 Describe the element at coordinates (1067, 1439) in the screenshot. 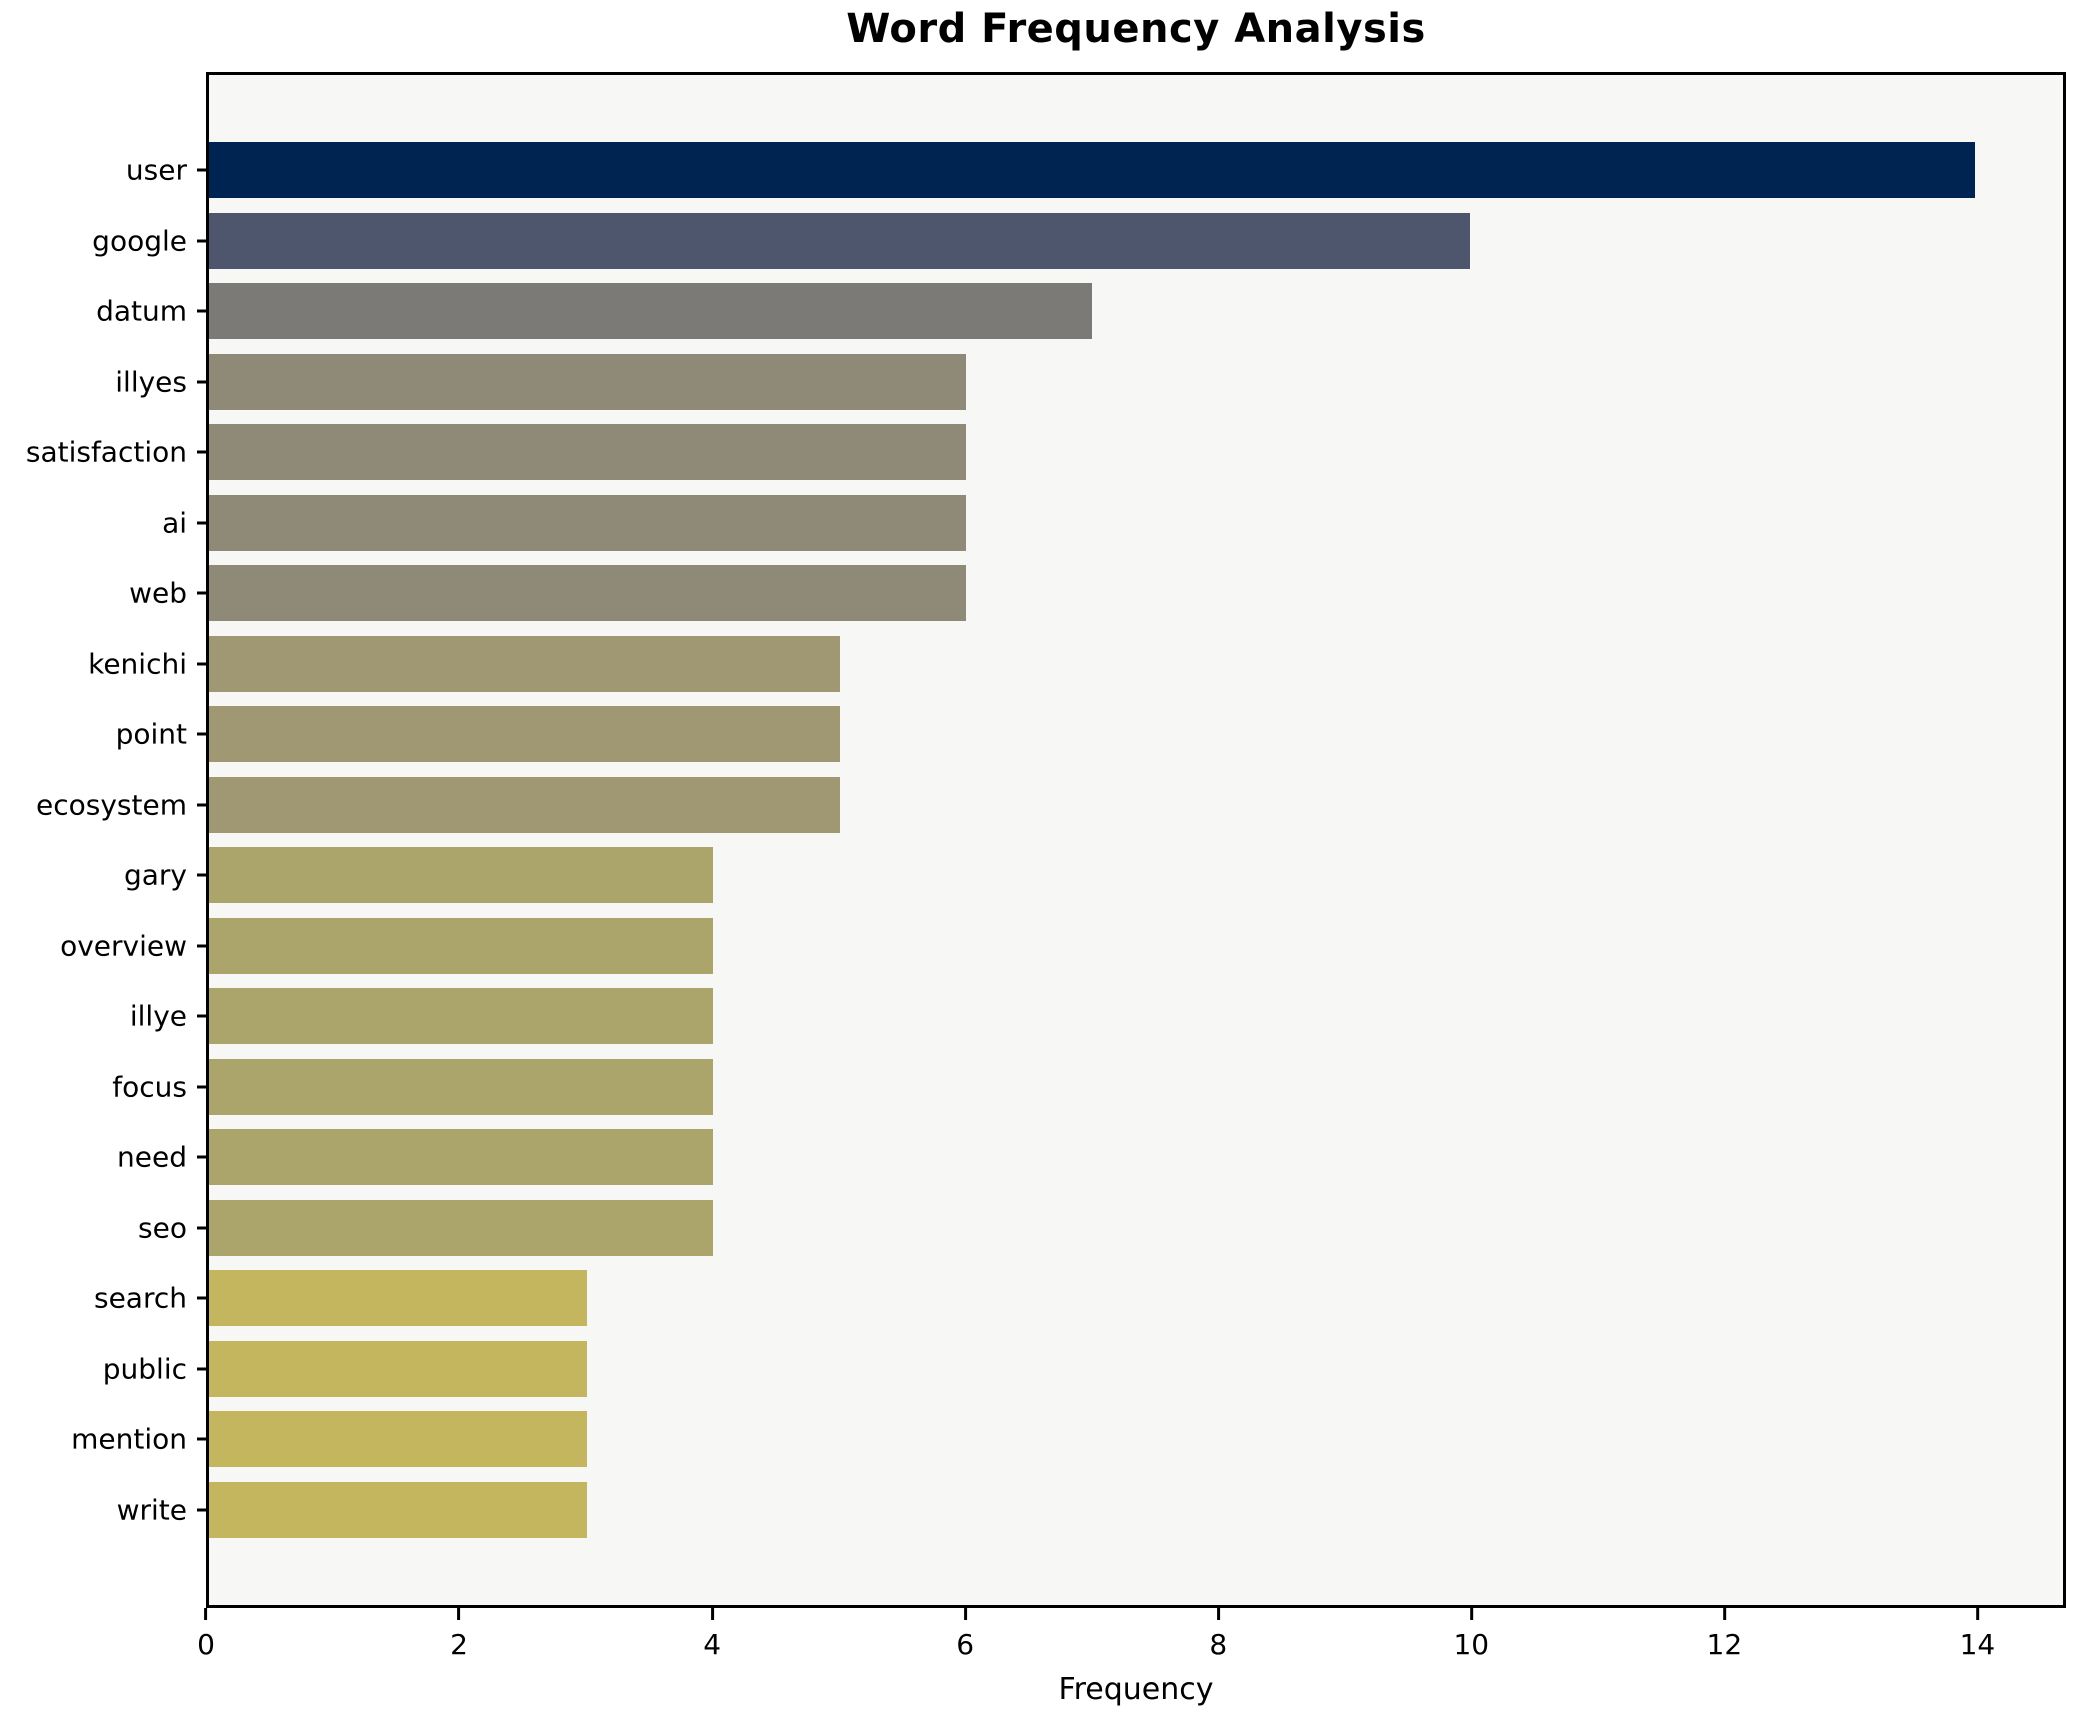

I see `bar-row: mention` at that location.